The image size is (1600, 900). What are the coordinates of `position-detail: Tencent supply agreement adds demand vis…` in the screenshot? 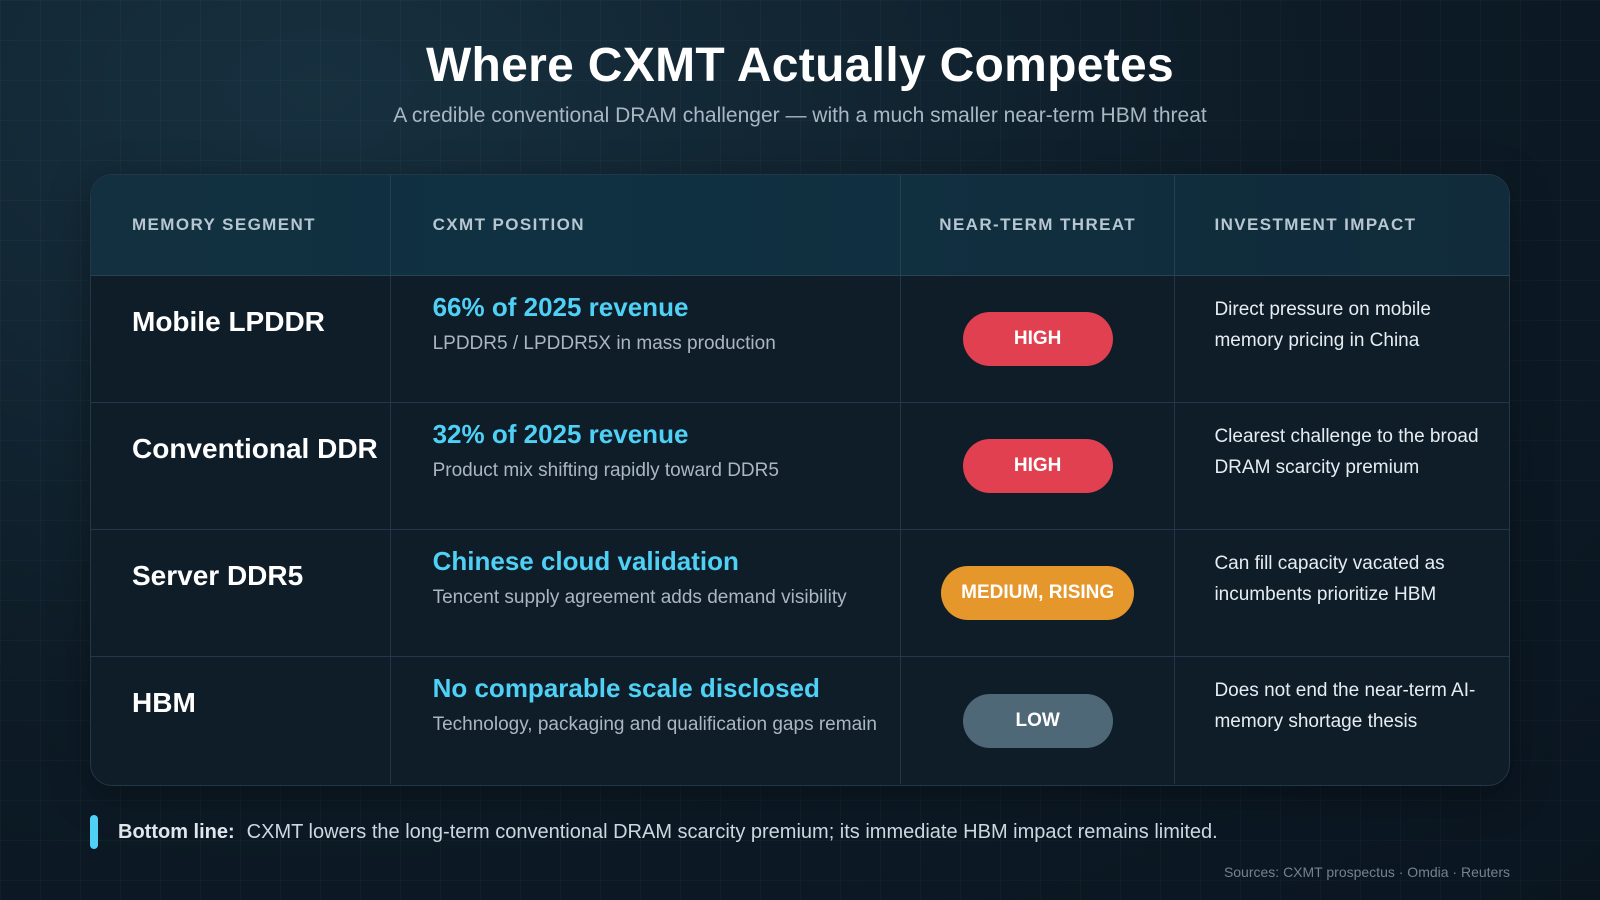 It's located at (639, 597).